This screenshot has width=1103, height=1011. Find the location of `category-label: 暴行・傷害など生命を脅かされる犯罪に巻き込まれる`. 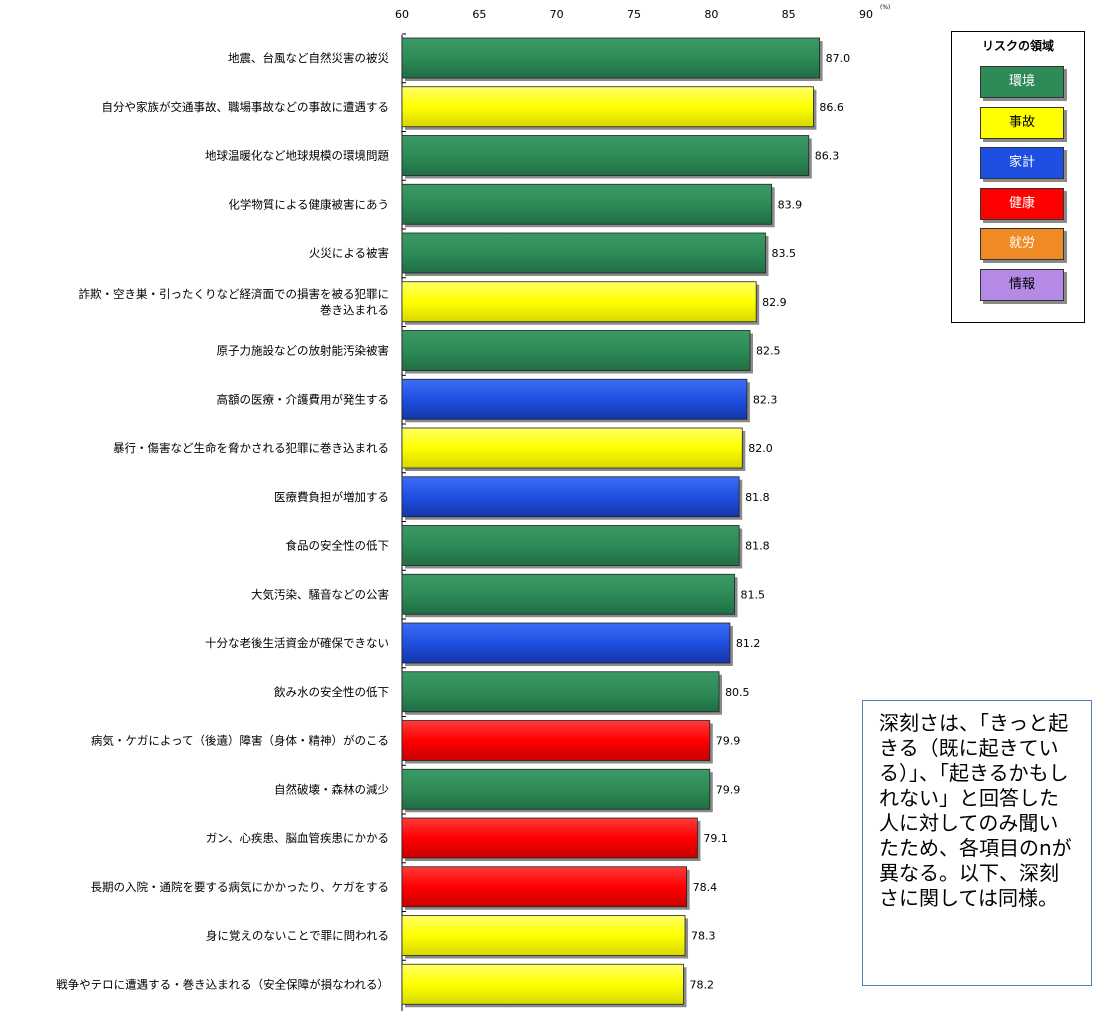

category-label: 暴行・傷害など生命を脅かされる犯罪に巻き込まれる is located at coordinates (251, 448).